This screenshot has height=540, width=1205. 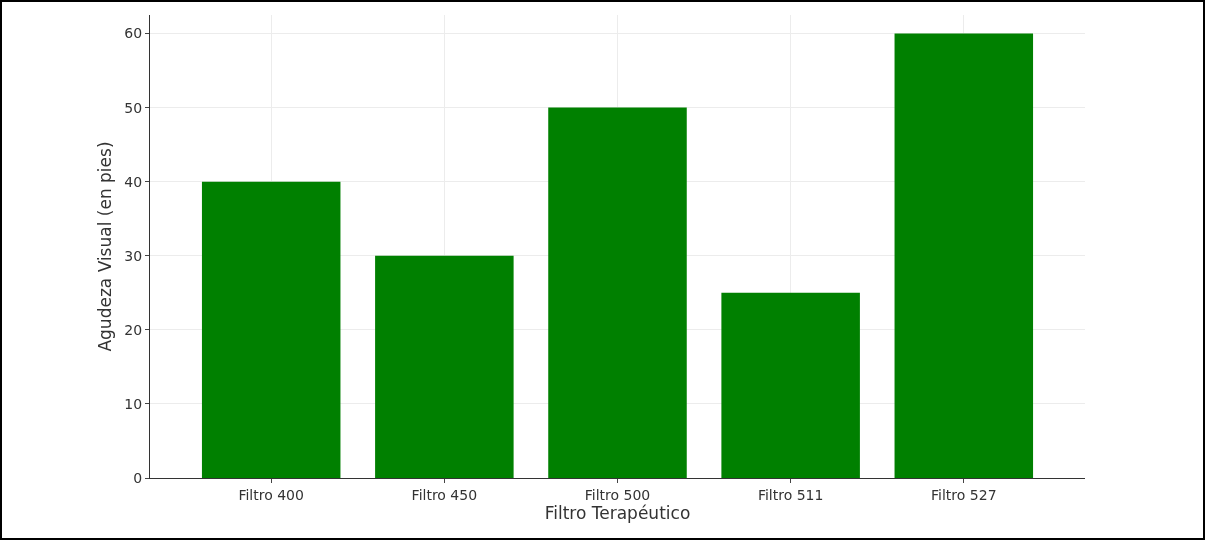 What do you see at coordinates (138, 477) in the screenshot?
I see `y-tick-label: 0` at bounding box center [138, 477].